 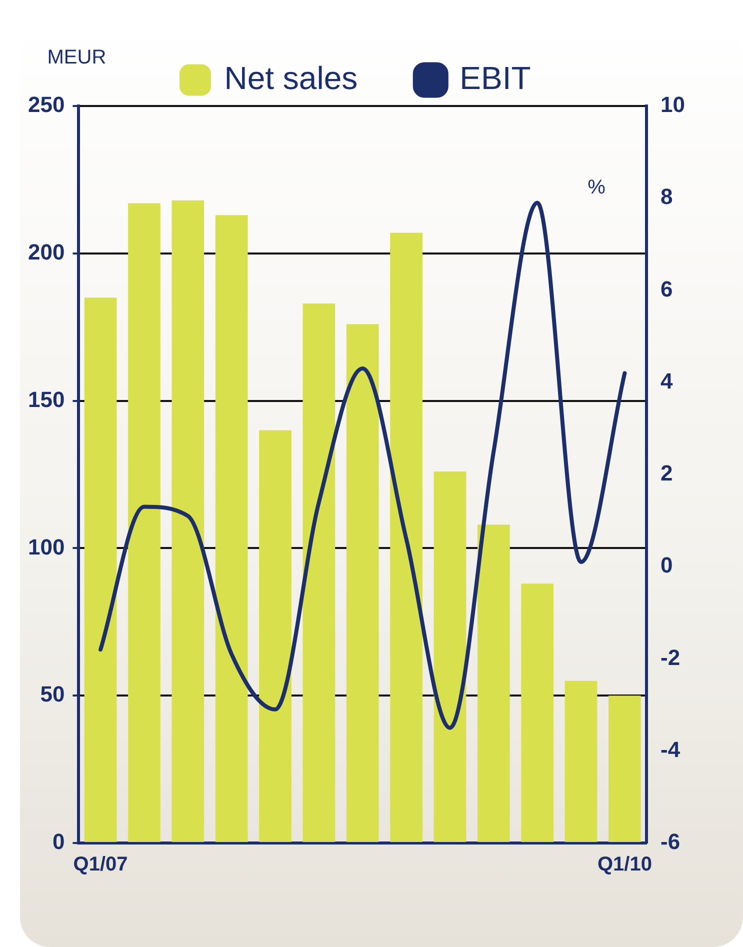 What do you see at coordinates (670, 657) in the screenshot?
I see `y2-tick-label: -2` at bounding box center [670, 657].